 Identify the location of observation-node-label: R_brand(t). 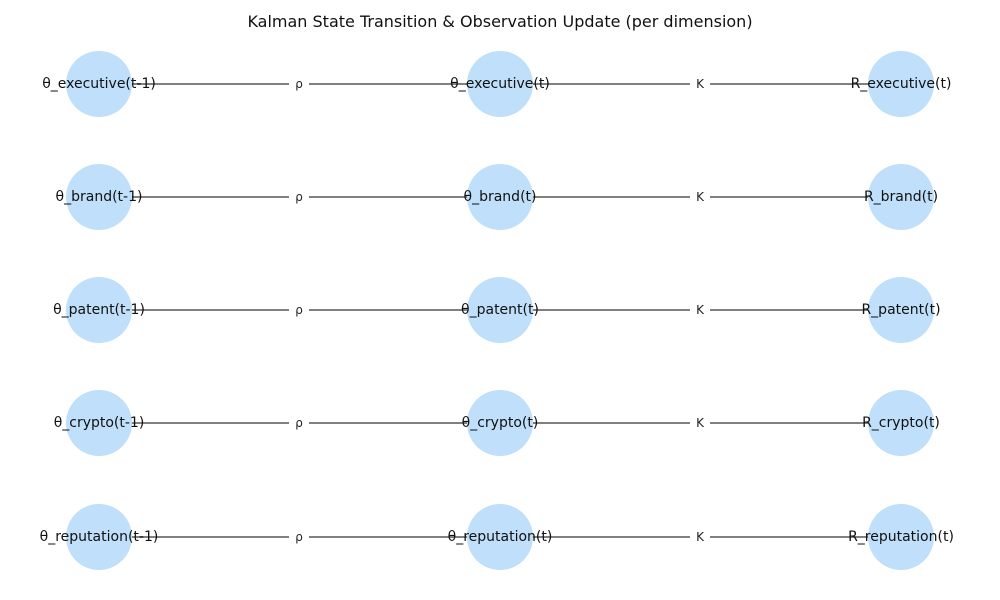
(901, 197).